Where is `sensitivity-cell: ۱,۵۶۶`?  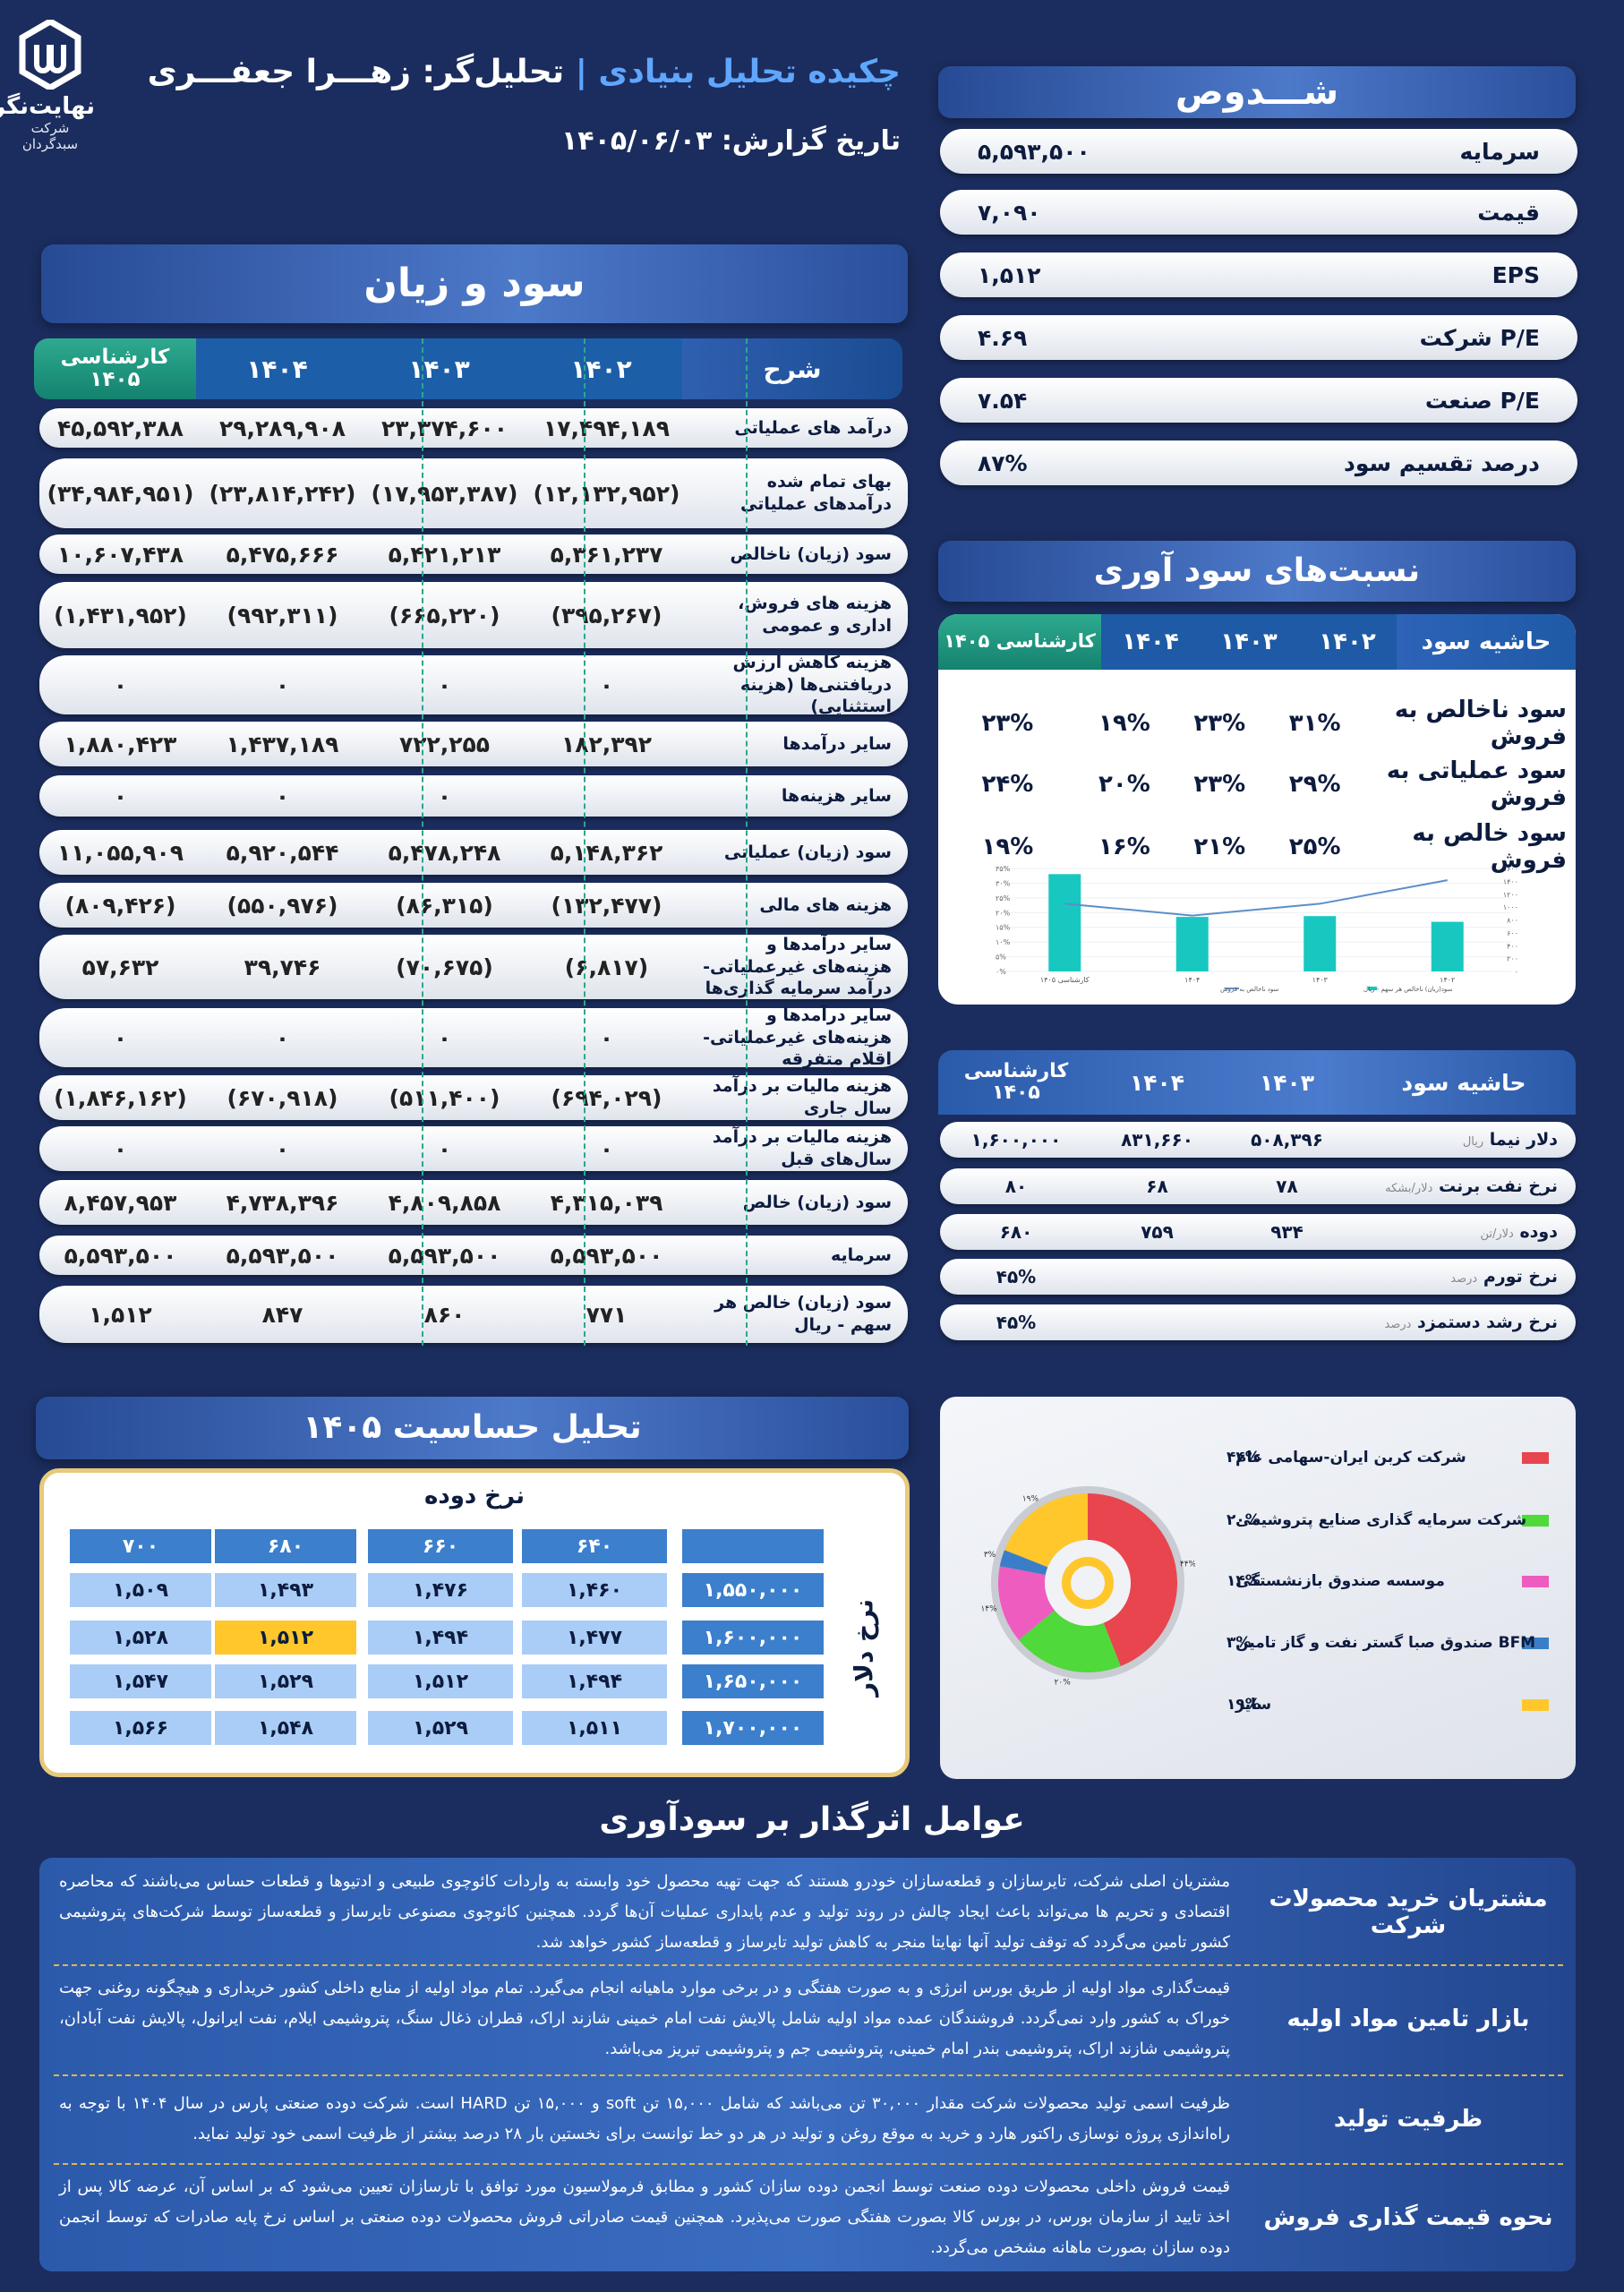
sensitivity-cell: ۱,۵۶۶ is located at coordinates (140, 1728).